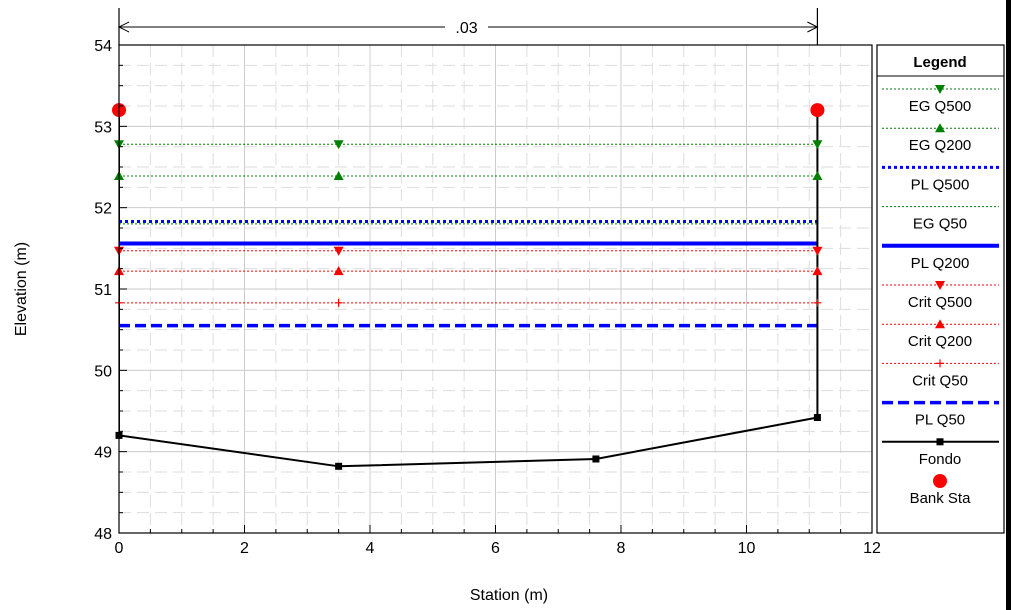  I want to click on legend-label-bank-sta: Bank Sta, so click(941, 498).